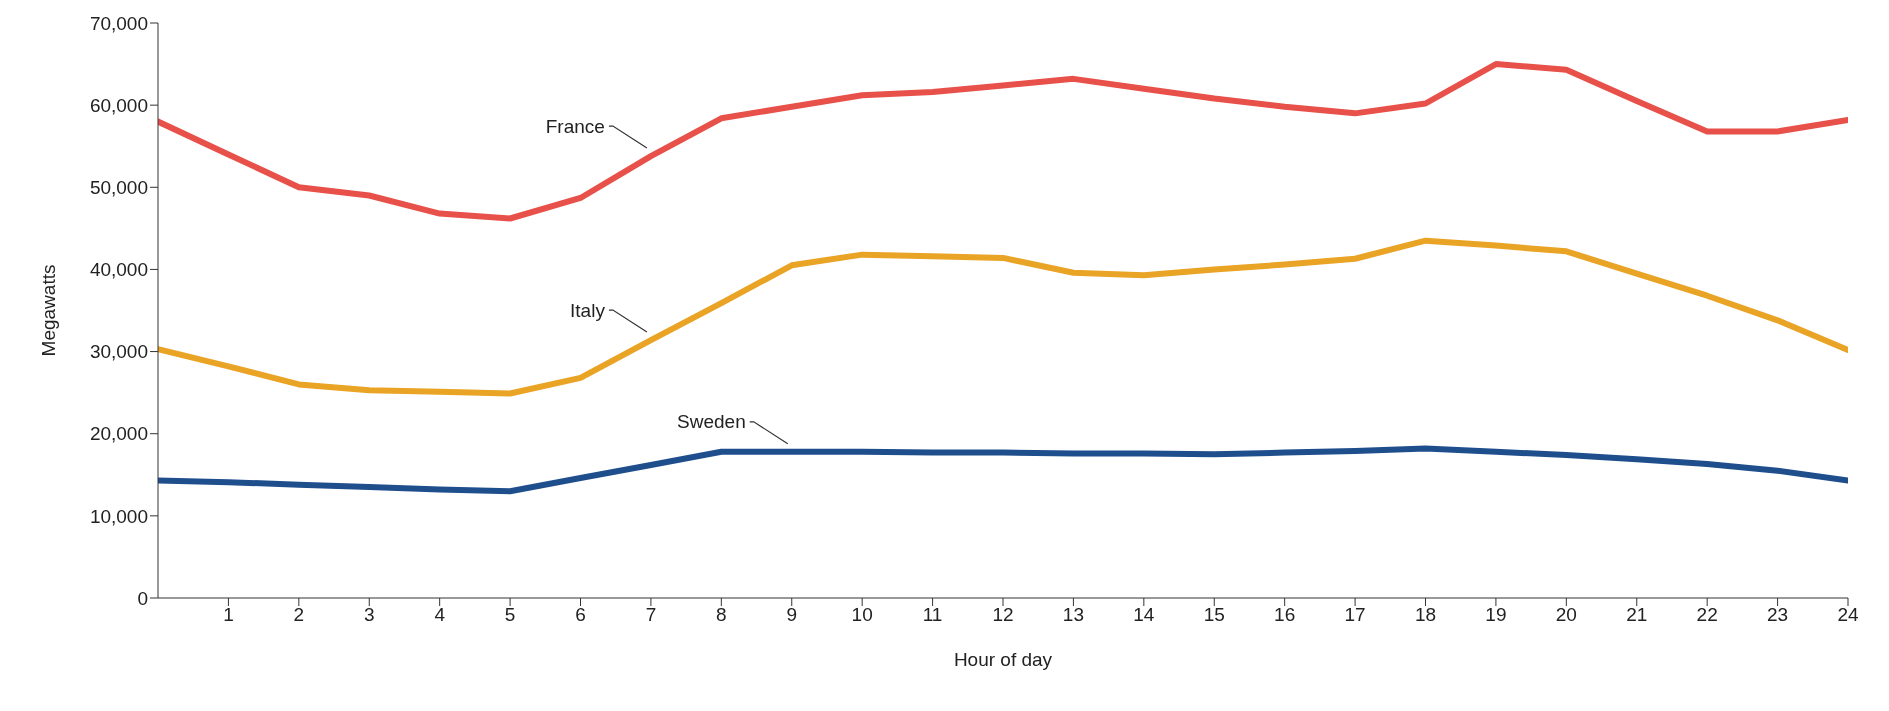 This screenshot has height=711, width=1889. What do you see at coordinates (1355, 615) in the screenshot?
I see `x-tick-label: 17` at bounding box center [1355, 615].